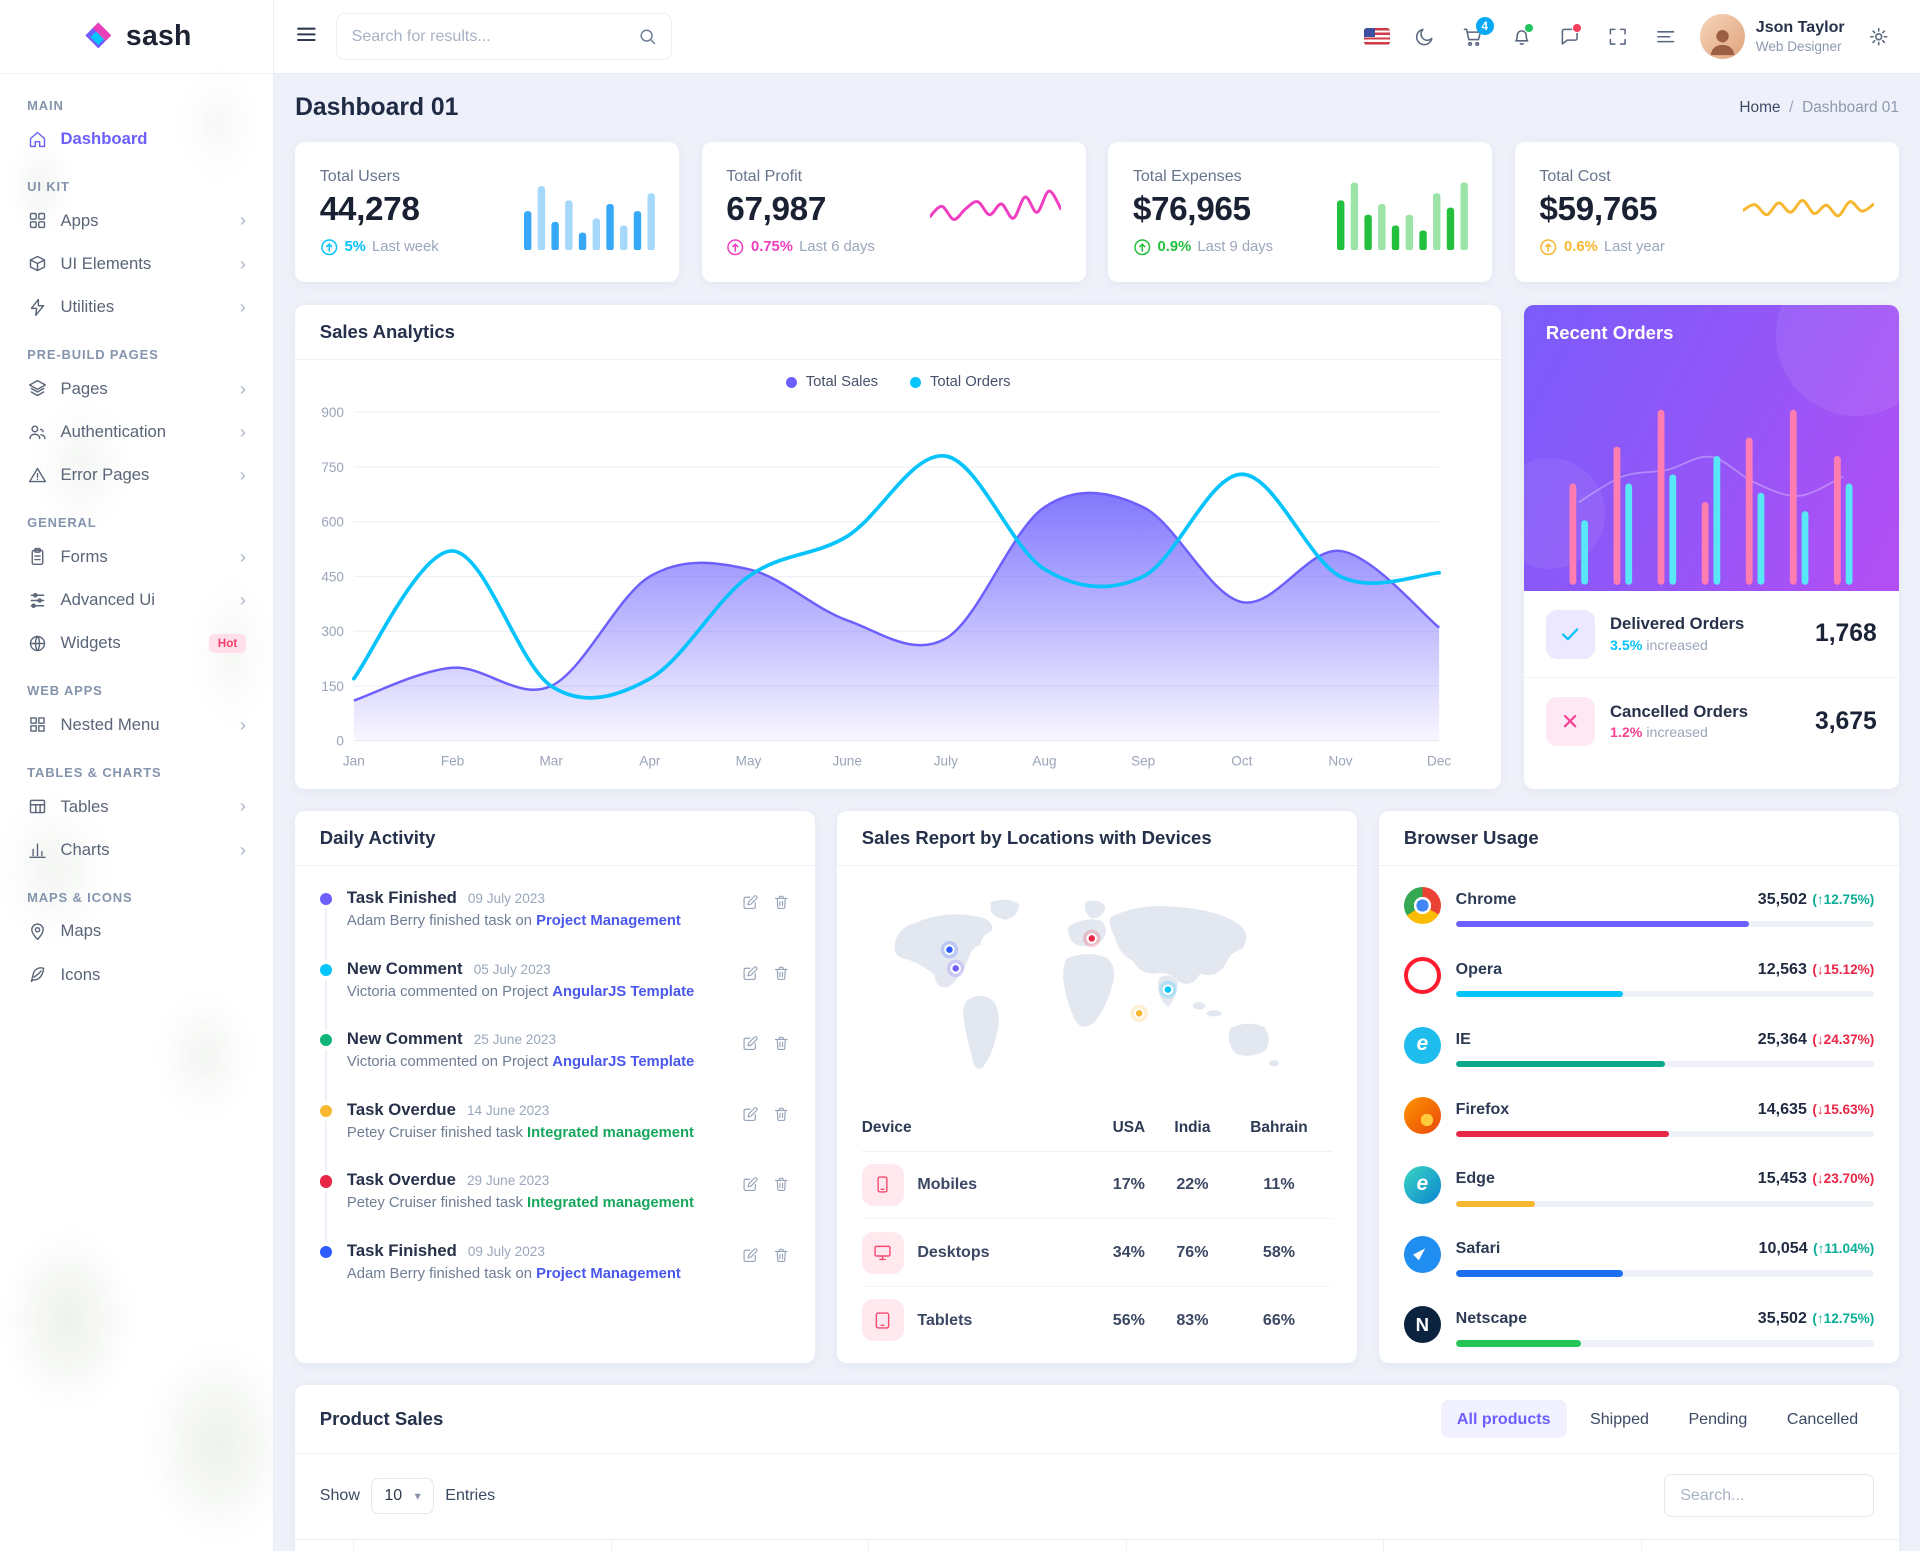 The height and width of the screenshot is (1551, 1920). Describe the element at coordinates (893, 212) in the screenshot. I see `stat-card-total-profit: Total Profit 67,987 0.75% Last 6 days` at that location.